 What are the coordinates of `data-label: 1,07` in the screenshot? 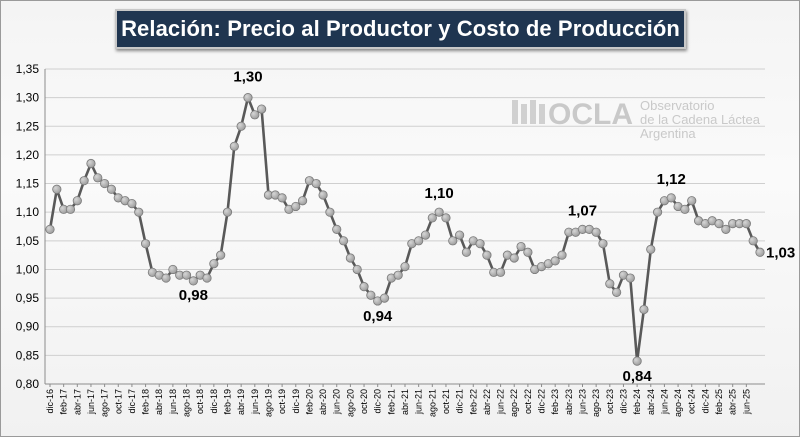 It's located at (582, 210).